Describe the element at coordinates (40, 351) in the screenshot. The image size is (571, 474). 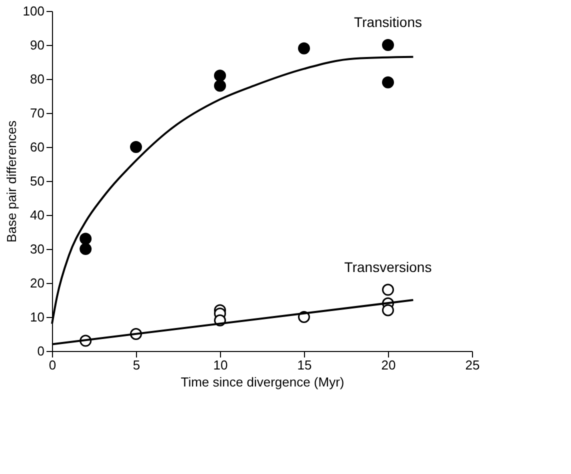
I see `y-tick-label: 0` at that location.